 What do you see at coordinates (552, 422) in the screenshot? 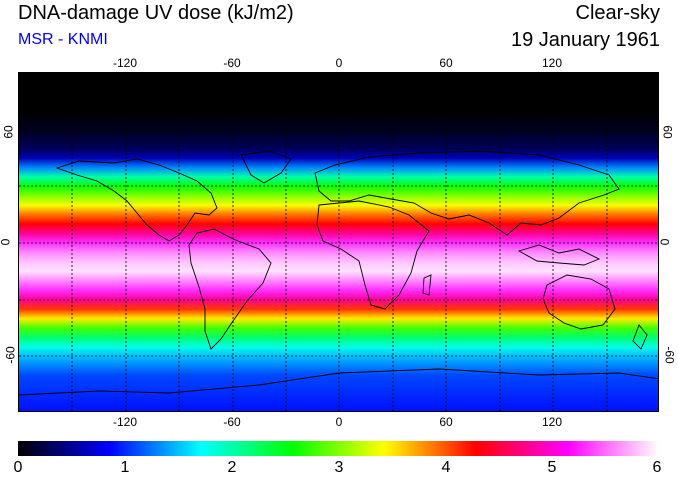
I see `lon-tick-bottom: 120` at bounding box center [552, 422].